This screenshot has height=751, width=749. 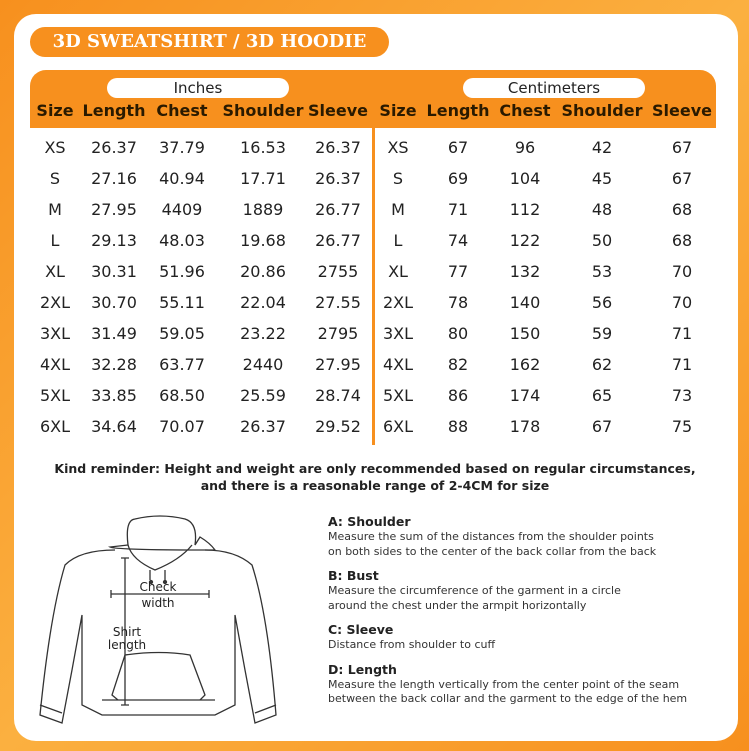 I want to click on table-cell: 80, so click(x=458, y=333).